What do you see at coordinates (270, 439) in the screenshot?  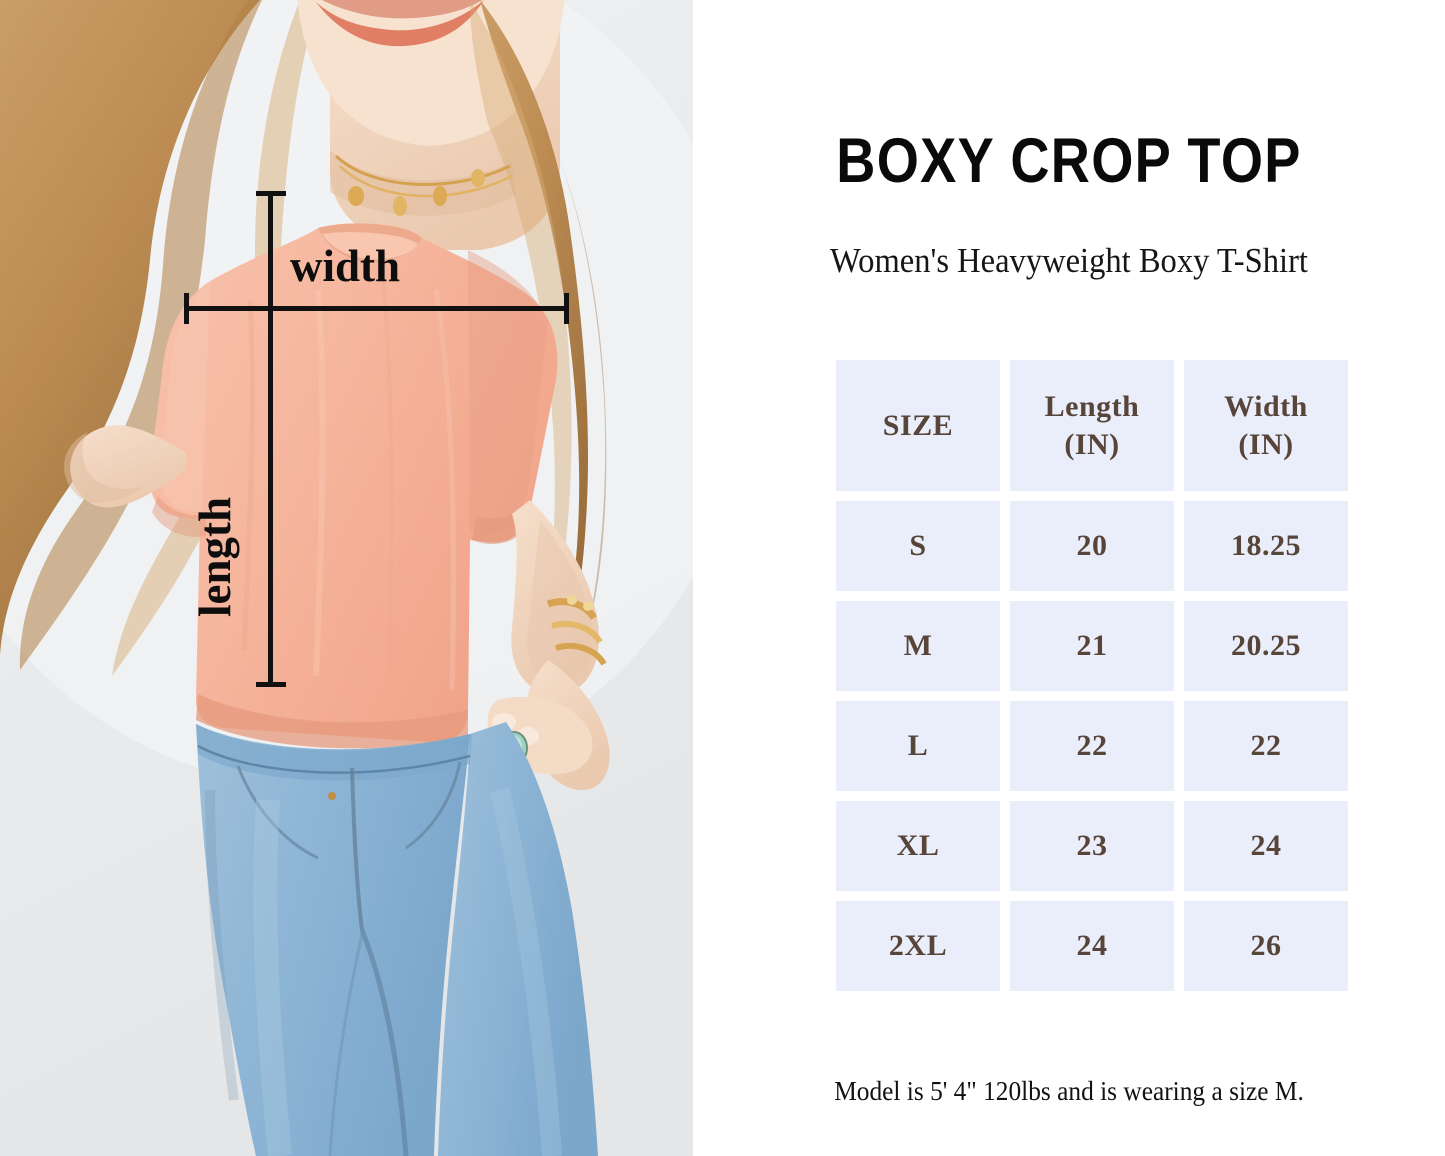 I see `length-measure-line` at bounding box center [270, 439].